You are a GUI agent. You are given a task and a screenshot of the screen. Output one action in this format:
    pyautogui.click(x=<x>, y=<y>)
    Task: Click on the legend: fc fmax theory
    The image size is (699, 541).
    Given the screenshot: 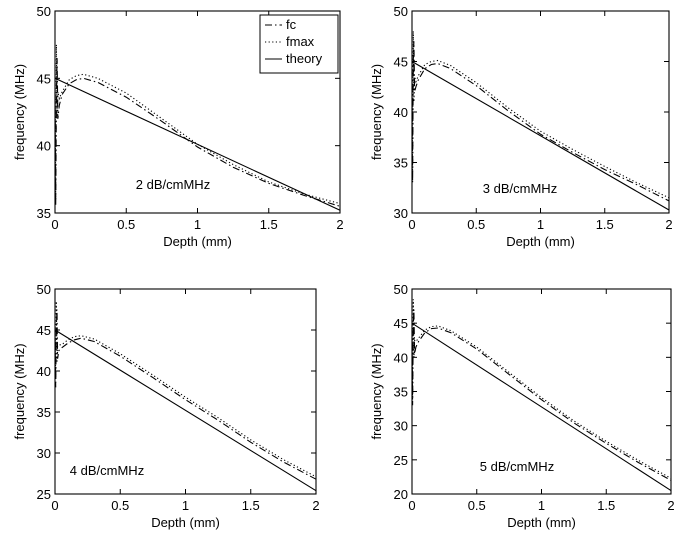 What is the action you would take?
    pyautogui.click(x=299, y=44)
    